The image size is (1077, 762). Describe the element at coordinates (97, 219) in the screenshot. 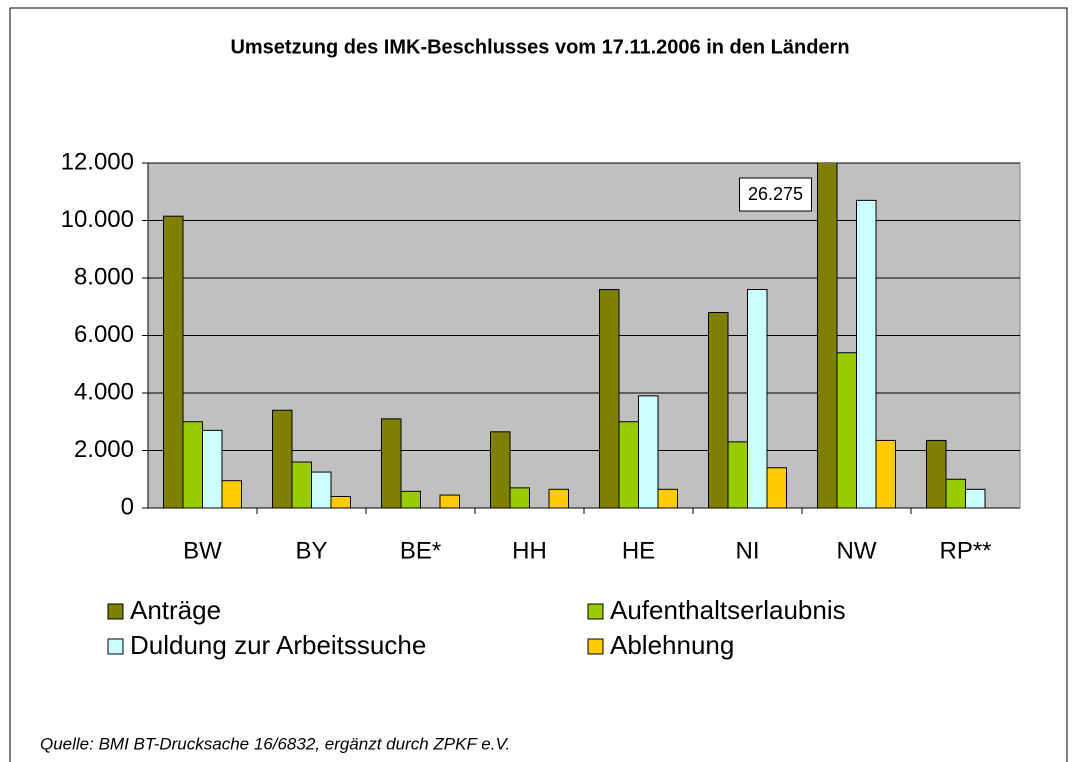

I see `y-tick-label: 10.000` at that location.